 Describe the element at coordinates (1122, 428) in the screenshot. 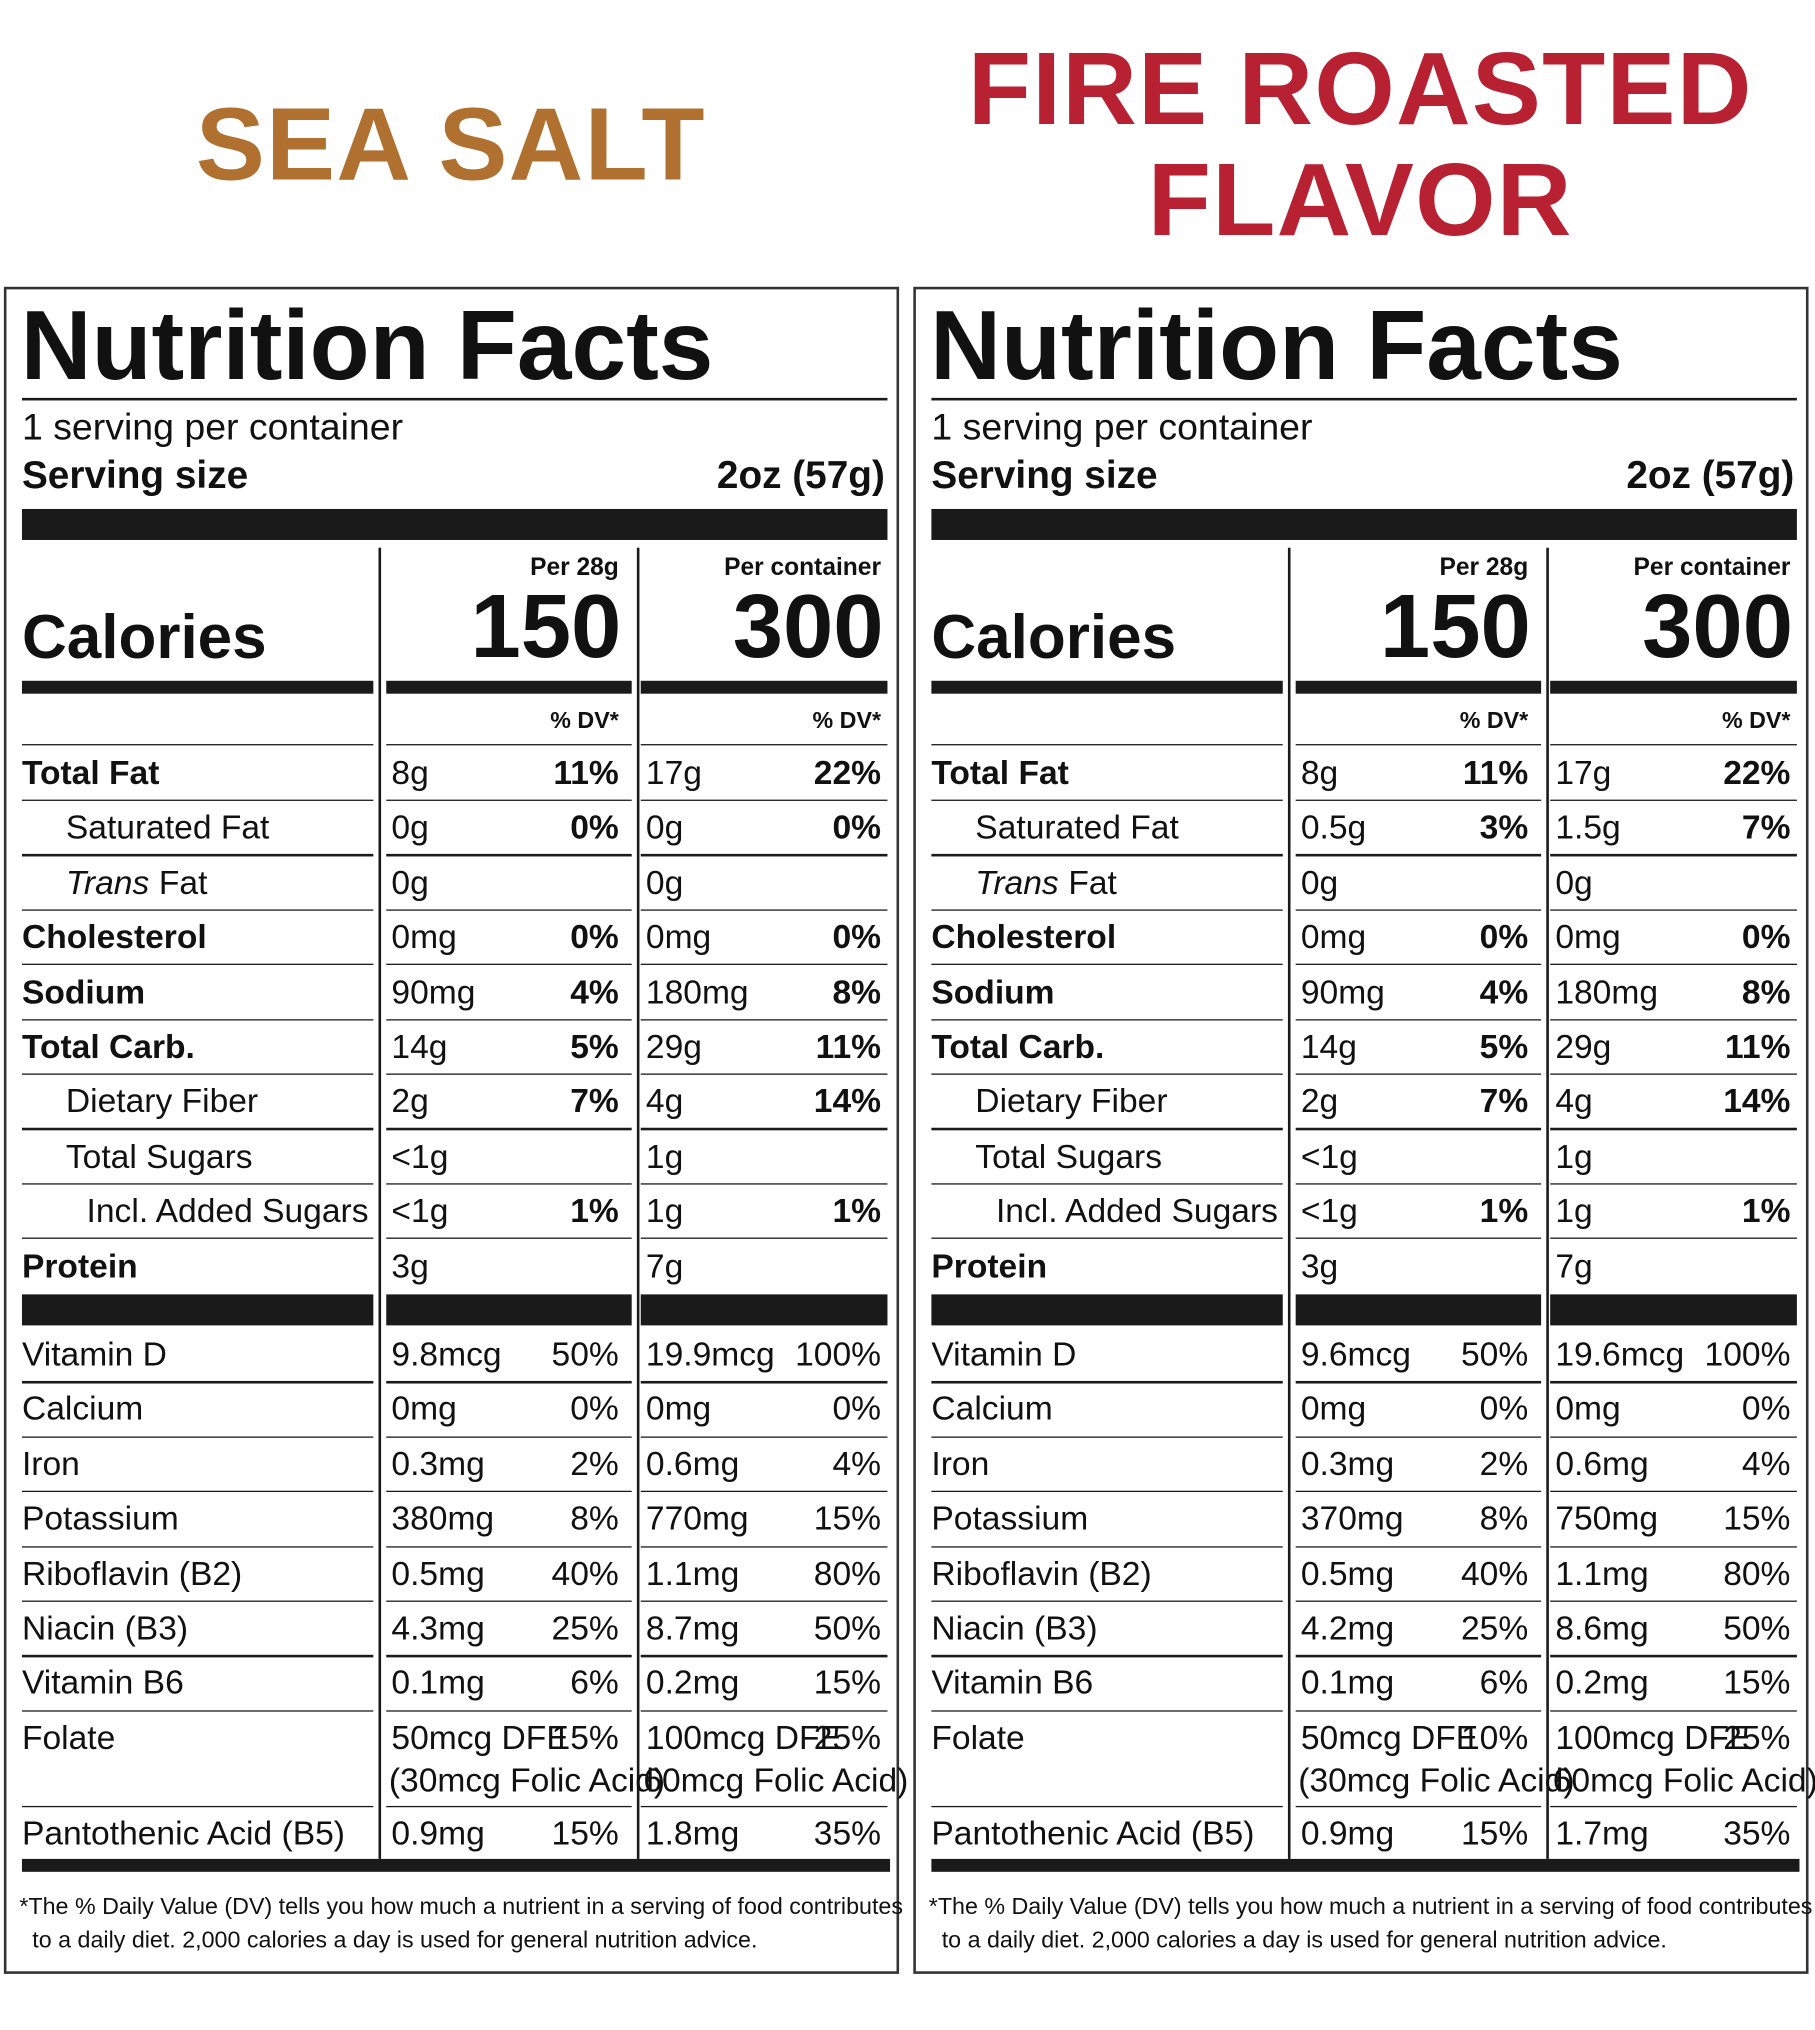

I see `servings: 1 serving per container` at that location.